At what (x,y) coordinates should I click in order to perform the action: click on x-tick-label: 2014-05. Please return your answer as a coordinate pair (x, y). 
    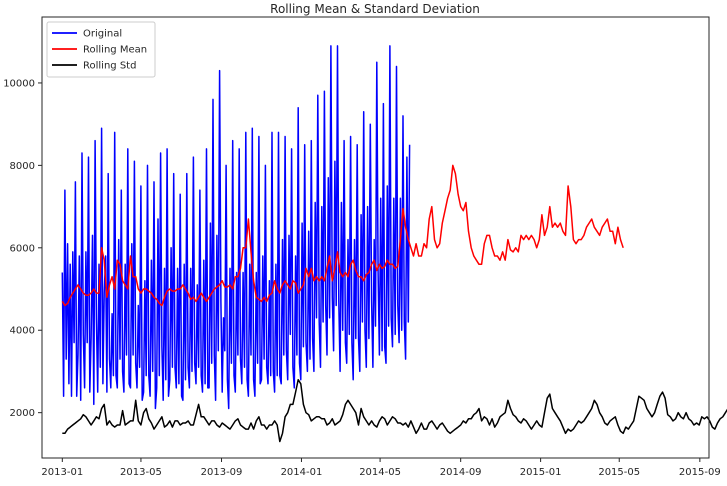
    Looking at the image, I should click on (380, 472).